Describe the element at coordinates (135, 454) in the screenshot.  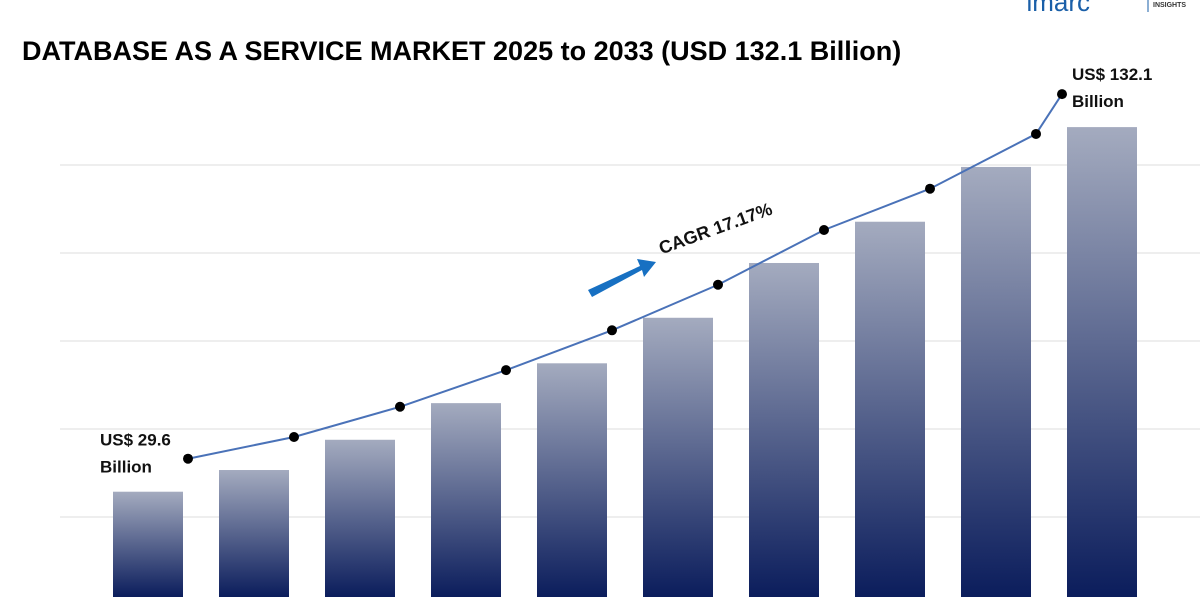
I see `value-label: US$ 29.6 Billion` at that location.